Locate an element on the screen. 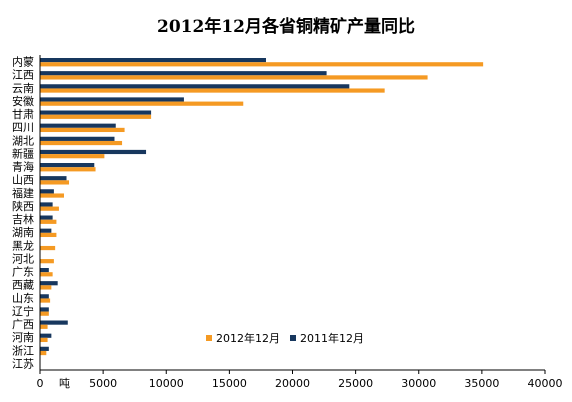  legend: 2012年12月 2011年12月 is located at coordinates (285, 338).